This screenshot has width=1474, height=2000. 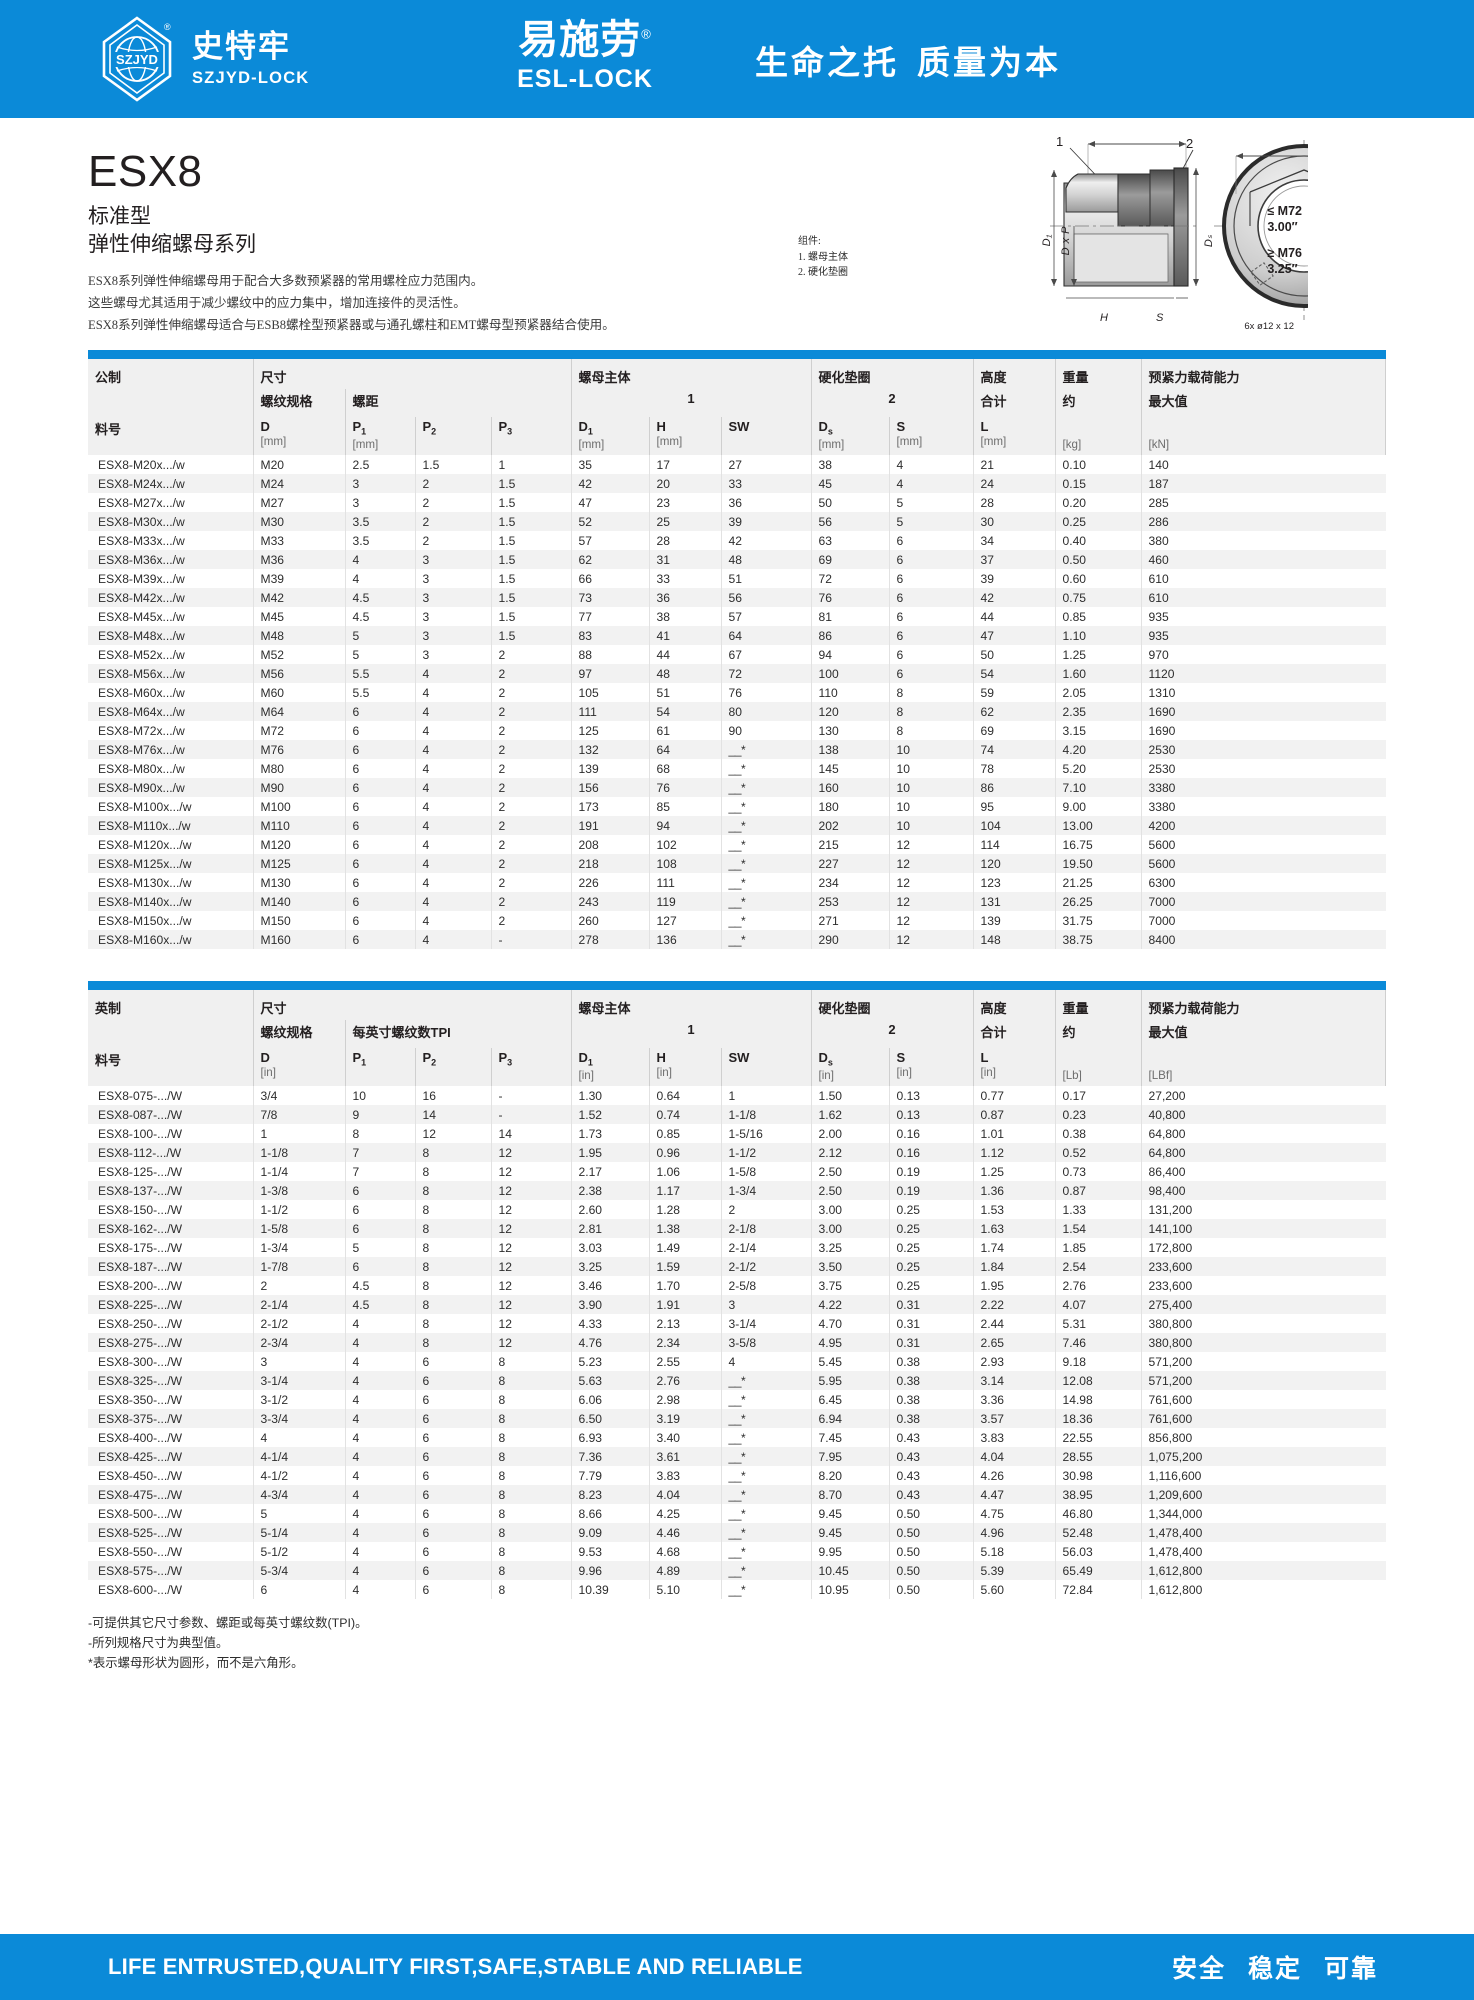 I want to click on table-cell: 935, so click(x=1158, y=616).